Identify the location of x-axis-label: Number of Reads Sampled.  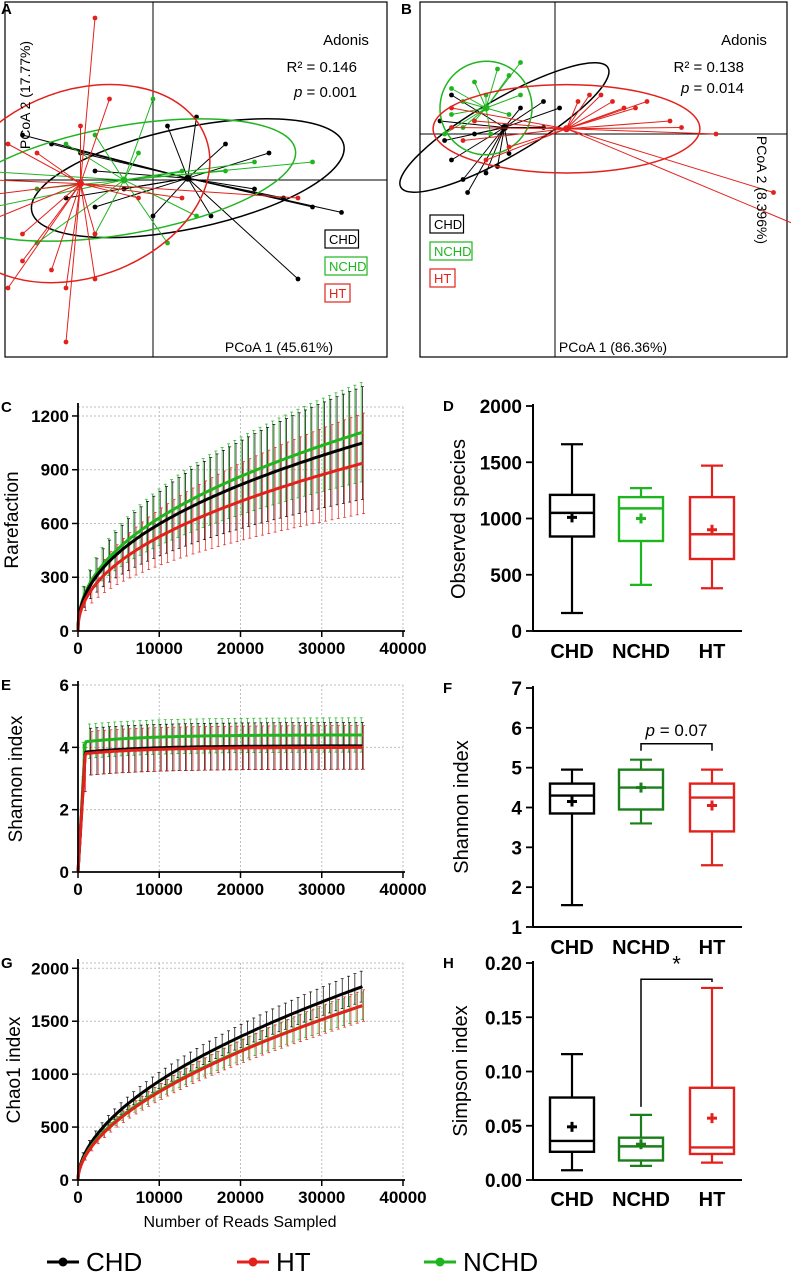
(240, 1222).